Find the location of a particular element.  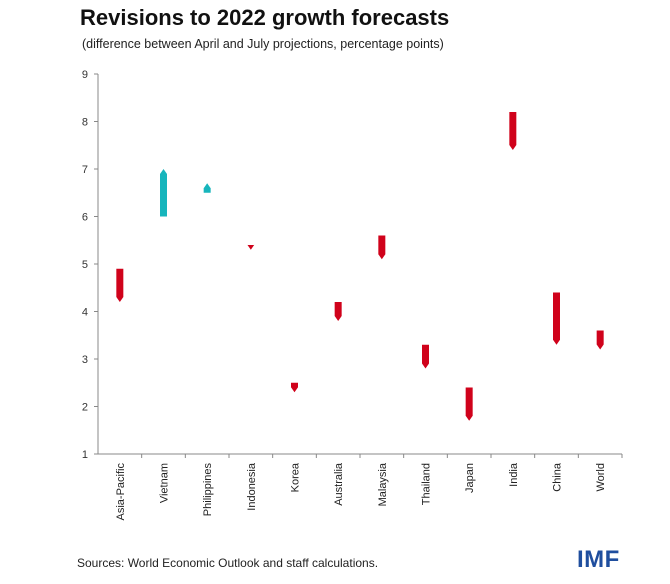

y-tick-label: 4 is located at coordinates (85, 313).